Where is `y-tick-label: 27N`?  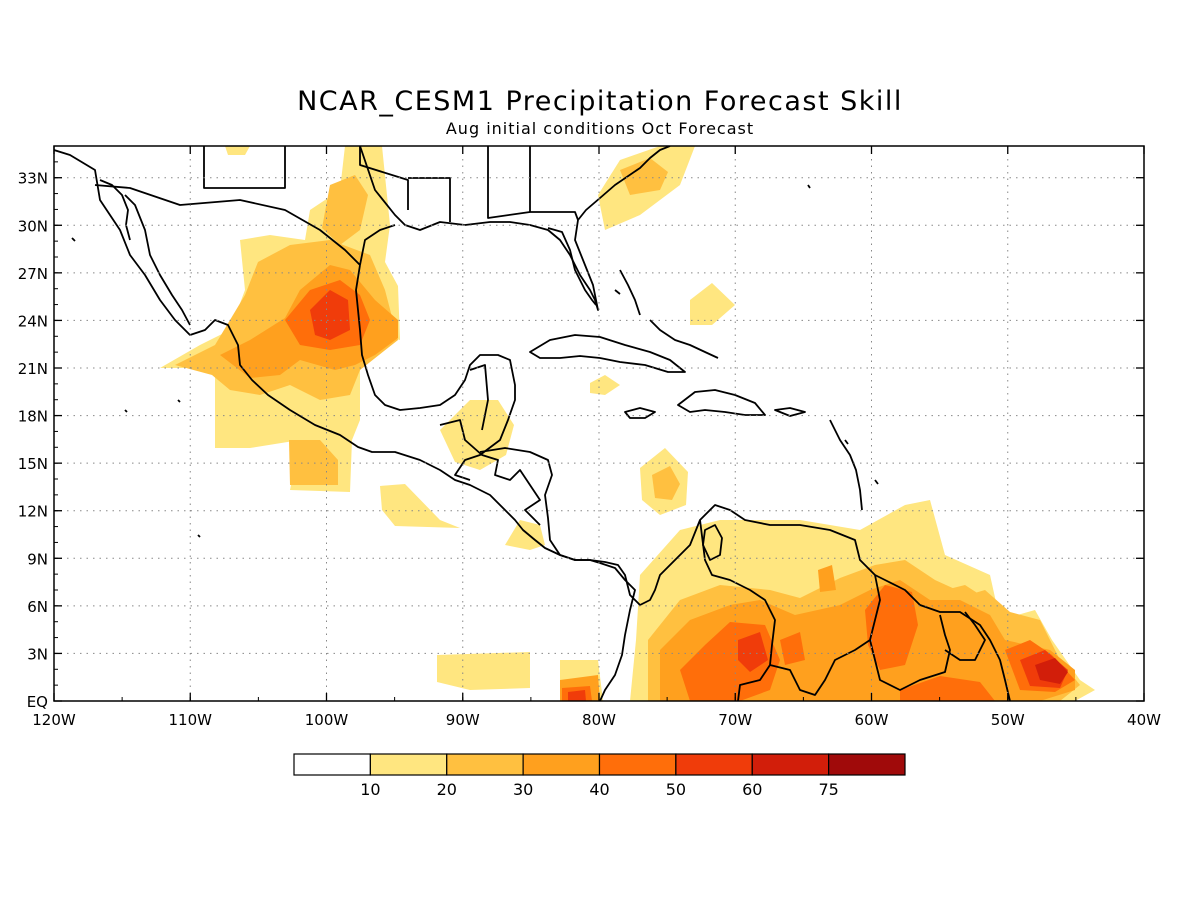
y-tick-label: 27N is located at coordinates (33, 274).